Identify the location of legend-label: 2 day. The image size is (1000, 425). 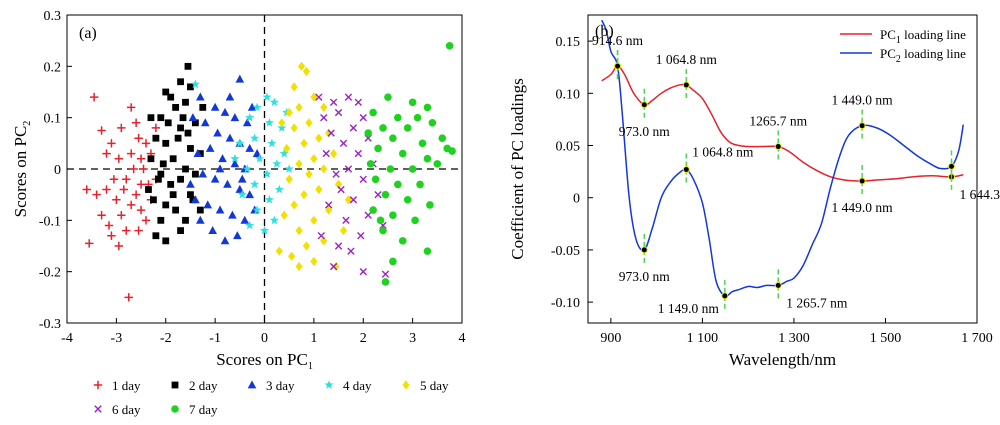
(203, 385).